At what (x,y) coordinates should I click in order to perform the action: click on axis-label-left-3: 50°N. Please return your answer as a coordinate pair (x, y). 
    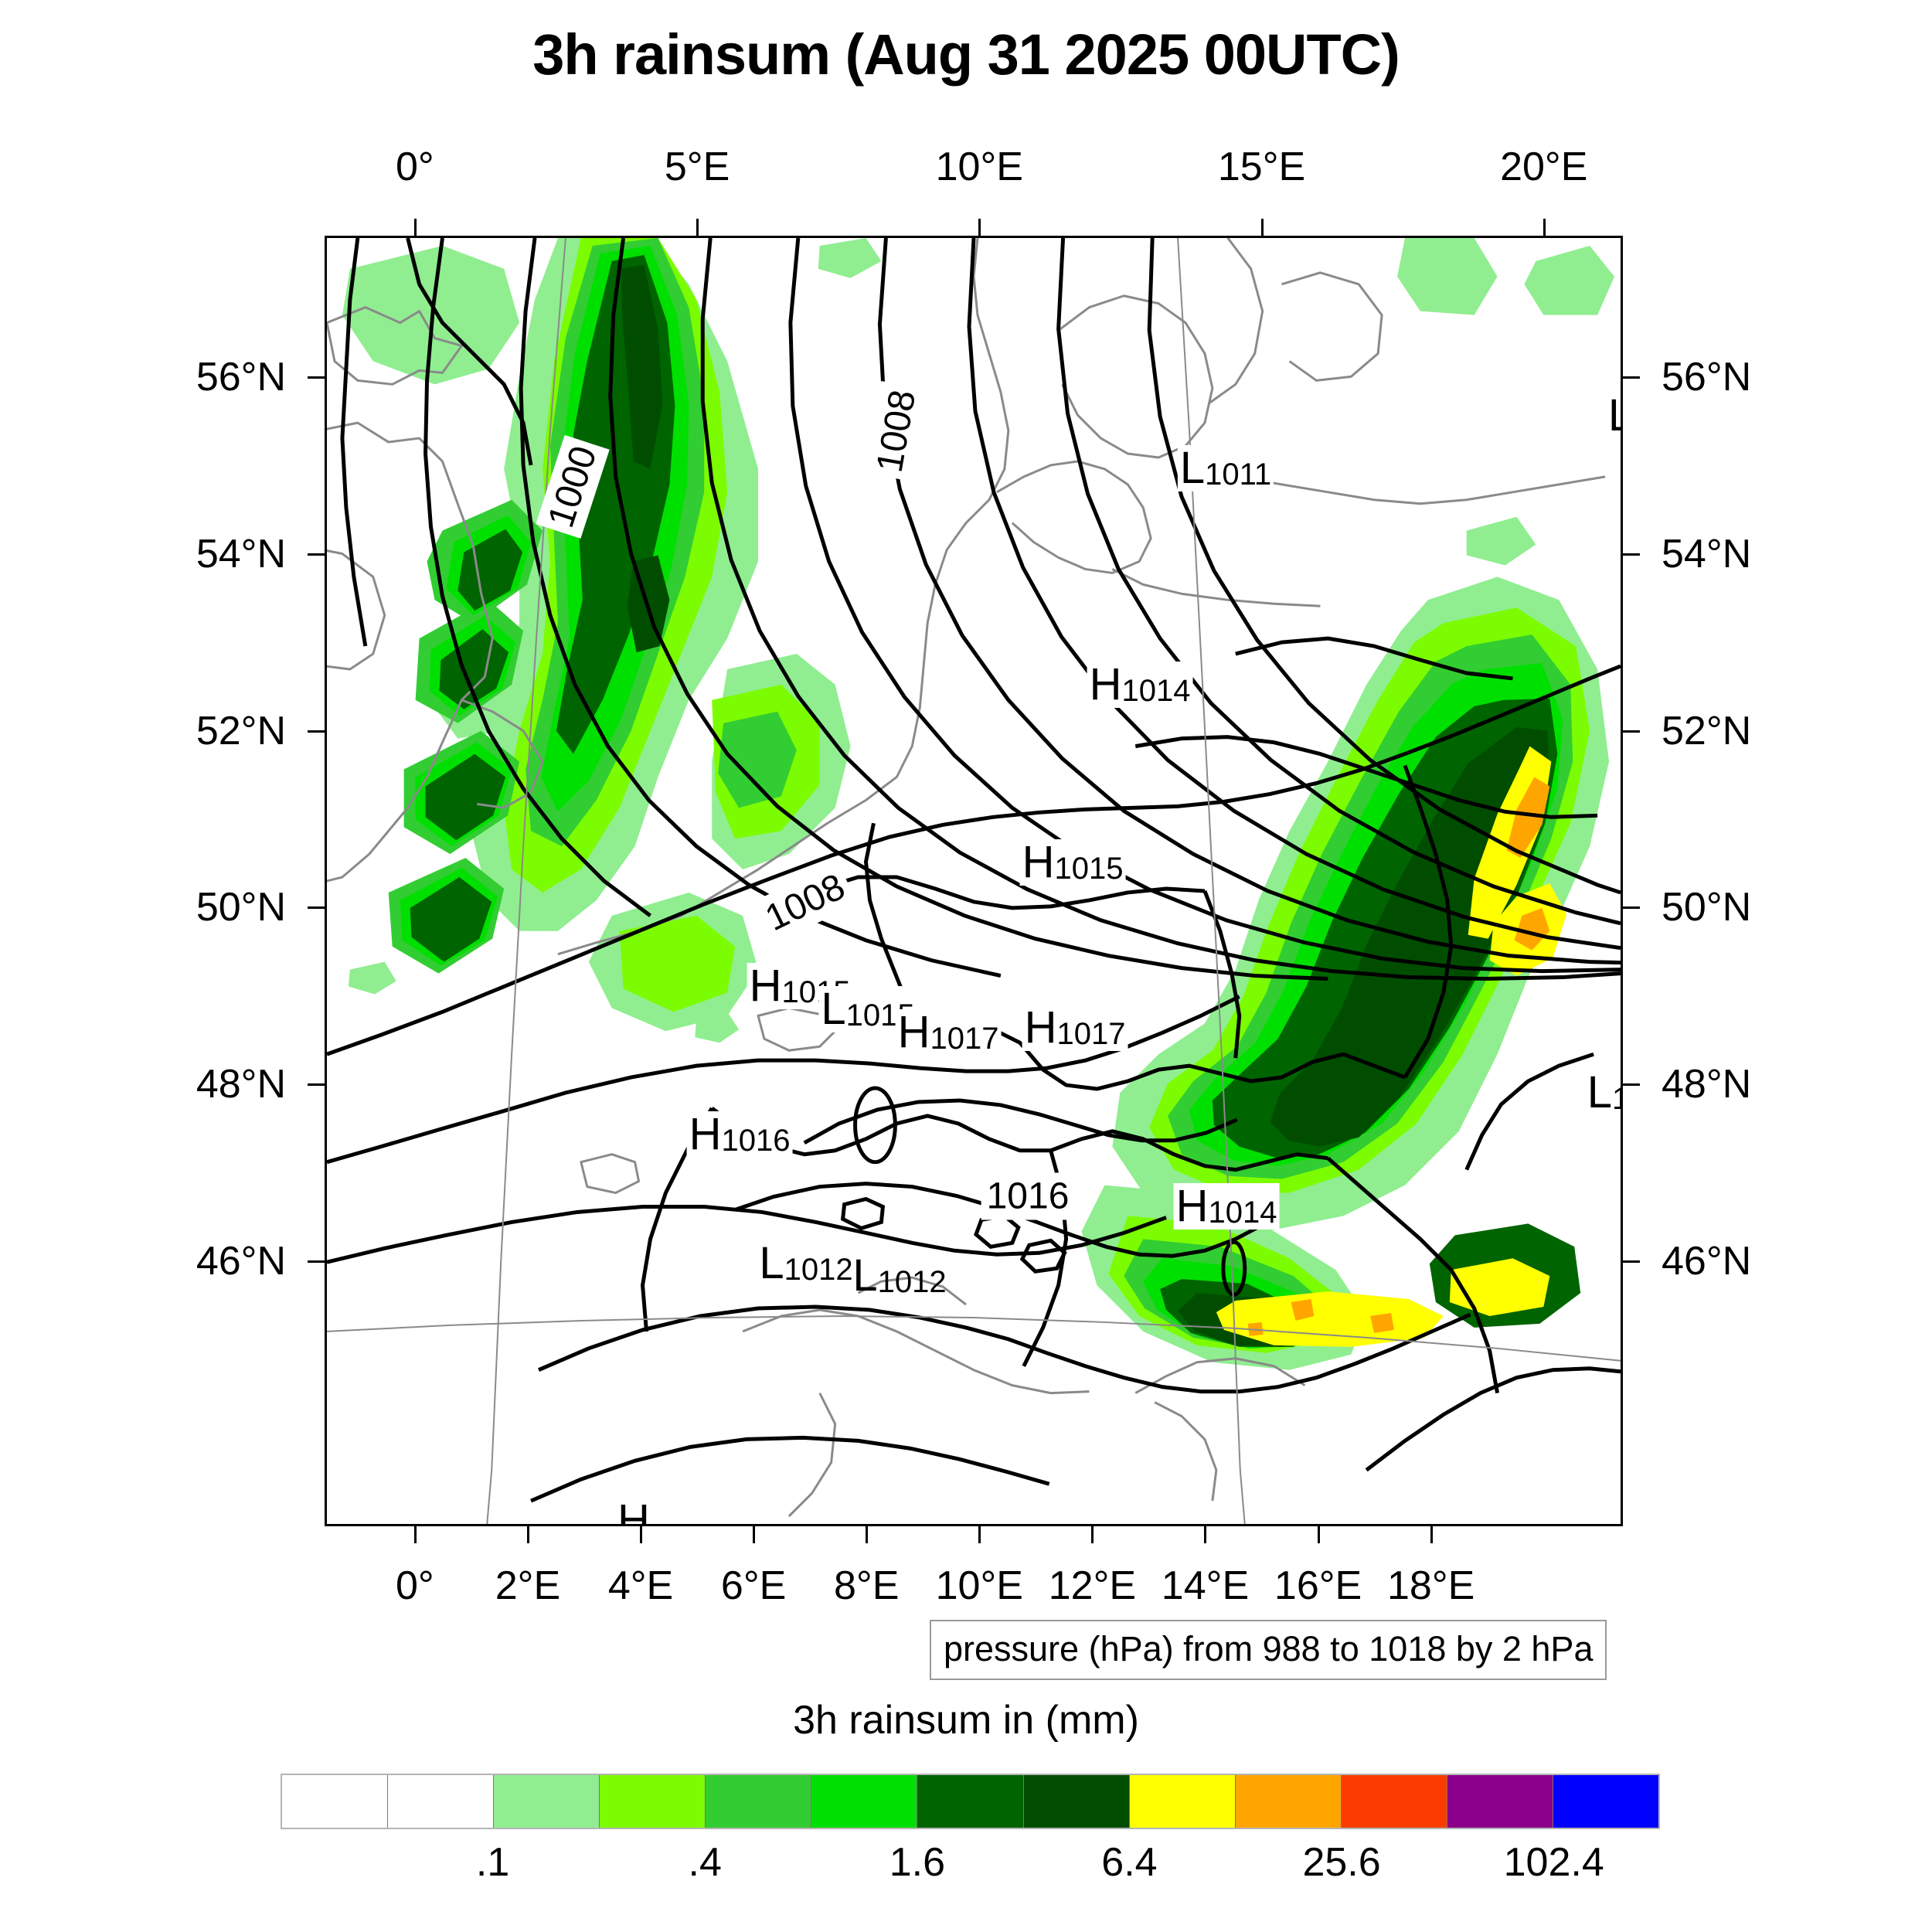
    Looking at the image, I should click on (241, 907).